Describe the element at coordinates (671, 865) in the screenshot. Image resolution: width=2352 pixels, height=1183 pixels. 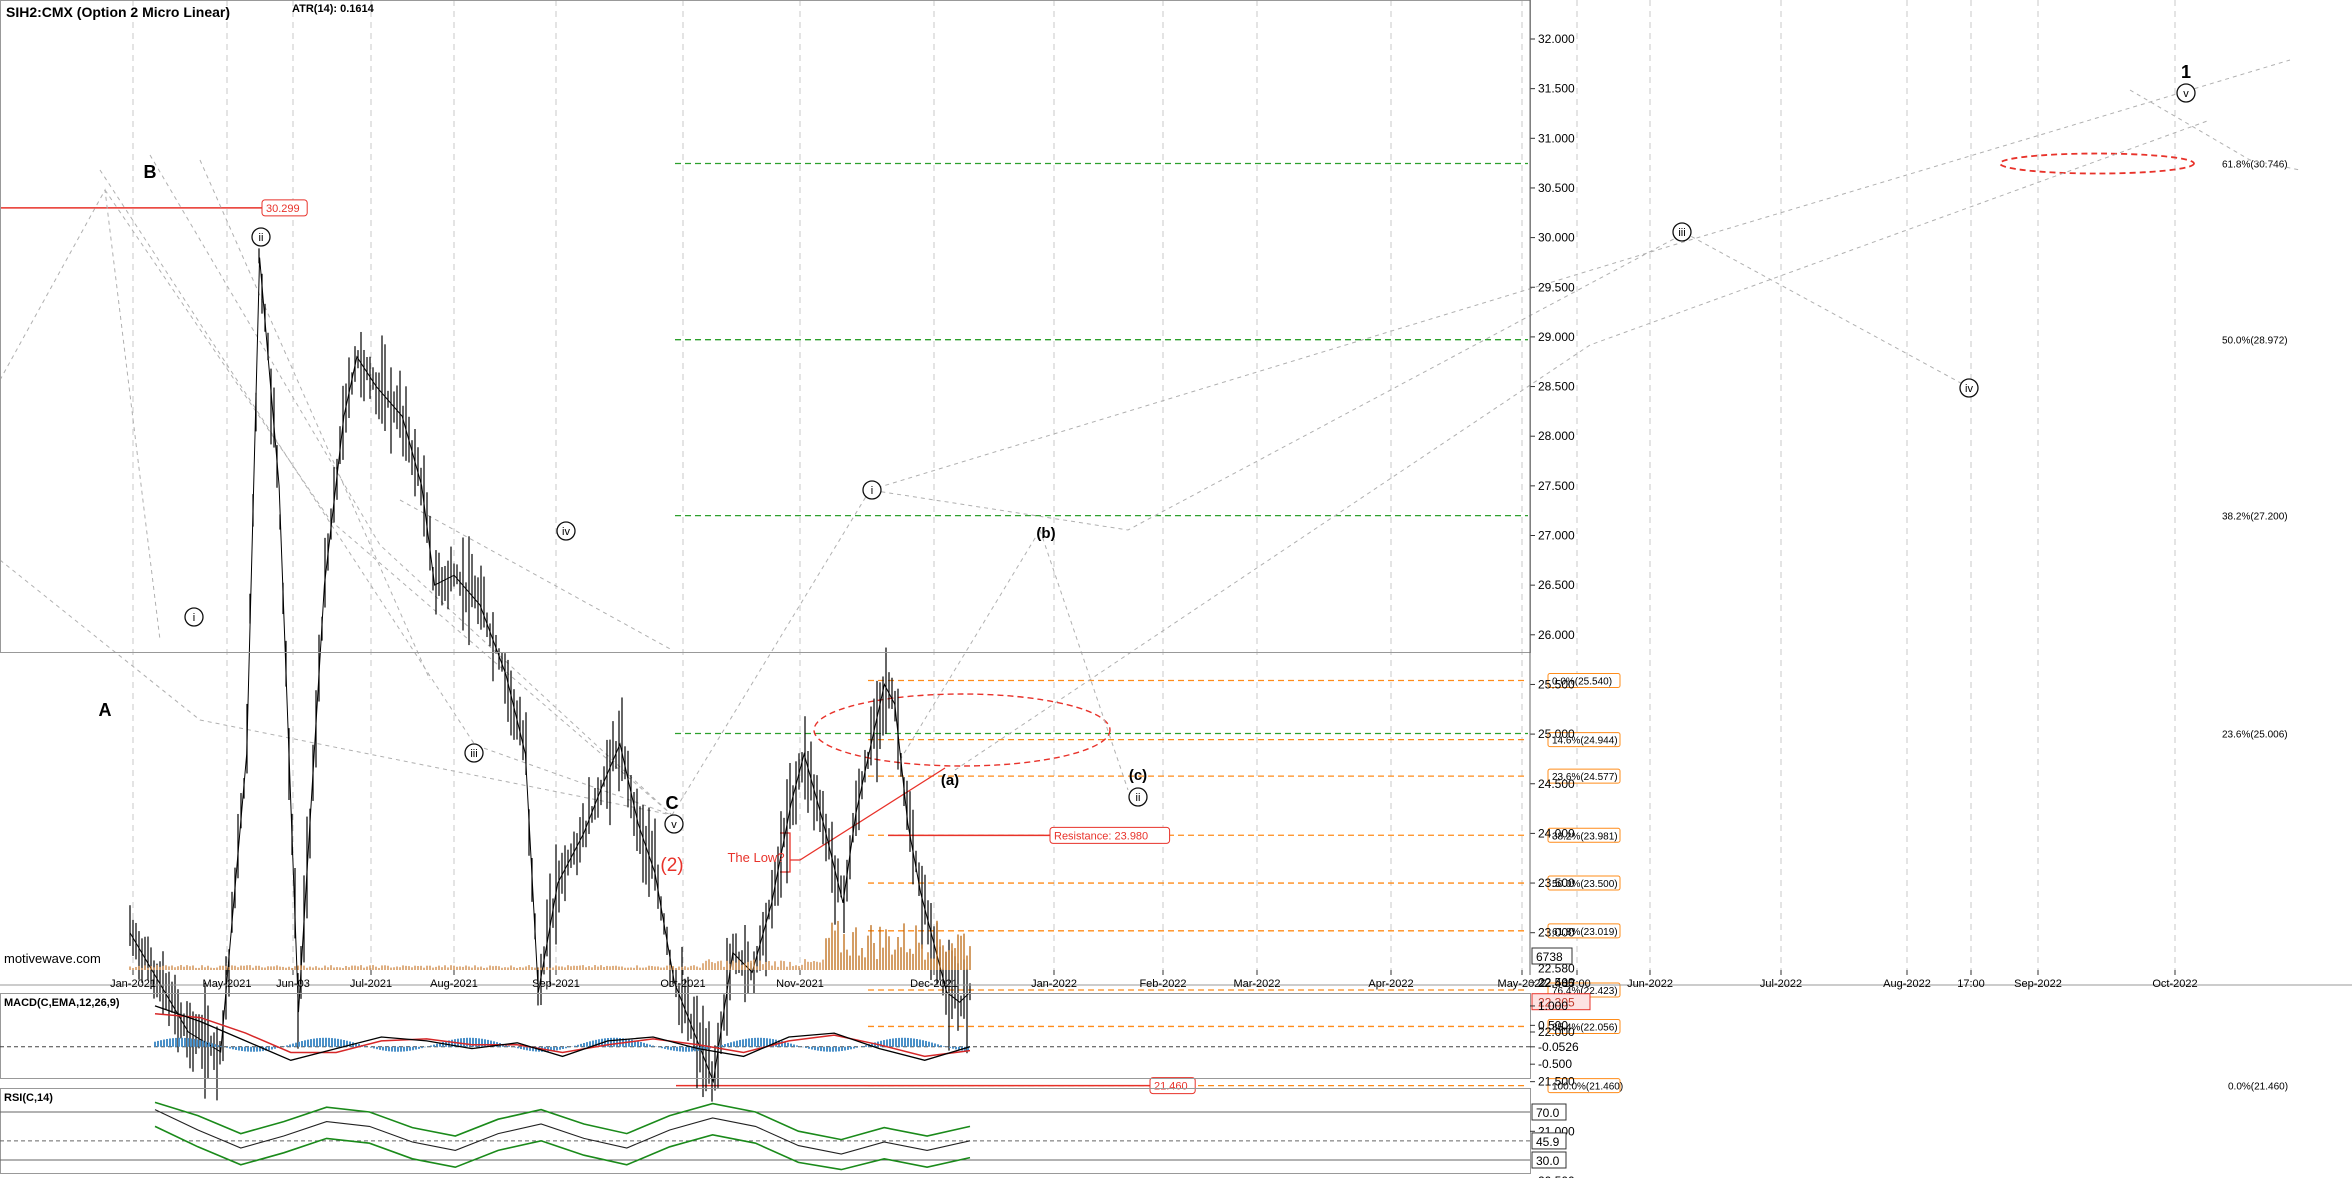
I see `wave-label: (2)` at that location.